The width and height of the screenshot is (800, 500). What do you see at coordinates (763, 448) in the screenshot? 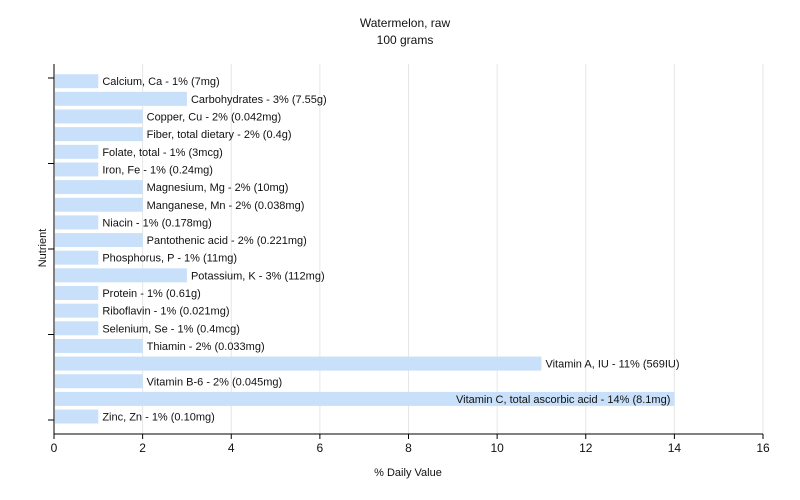
I see `x-tick-label: 16` at bounding box center [763, 448].